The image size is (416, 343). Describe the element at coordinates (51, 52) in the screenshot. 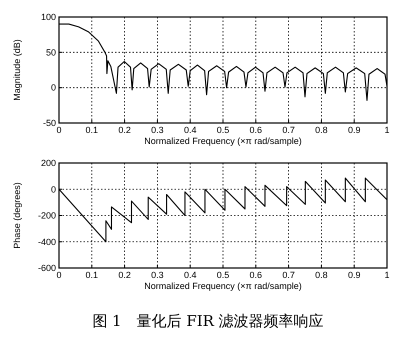

I see `y-tick-label: 50` at that location.